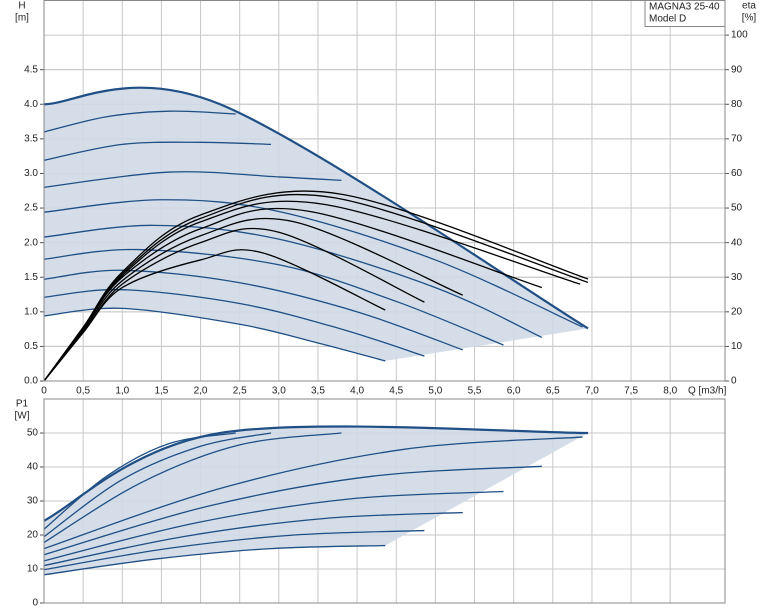  I want to click on y2-tick-label: 100, so click(739, 35).